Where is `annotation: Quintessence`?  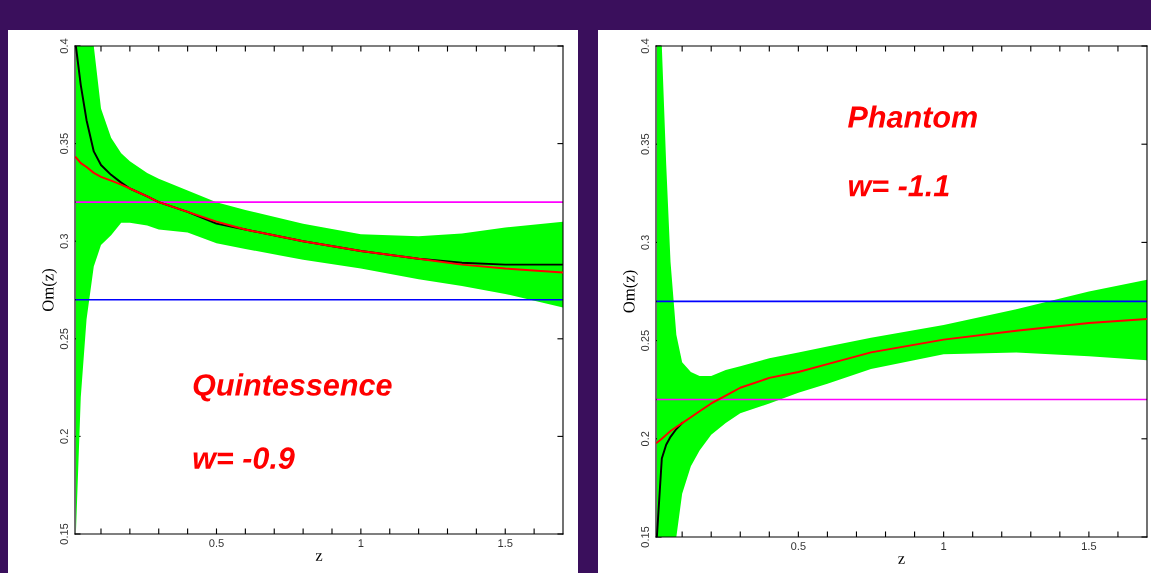 annotation: Quintessence is located at coordinates (292, 387).